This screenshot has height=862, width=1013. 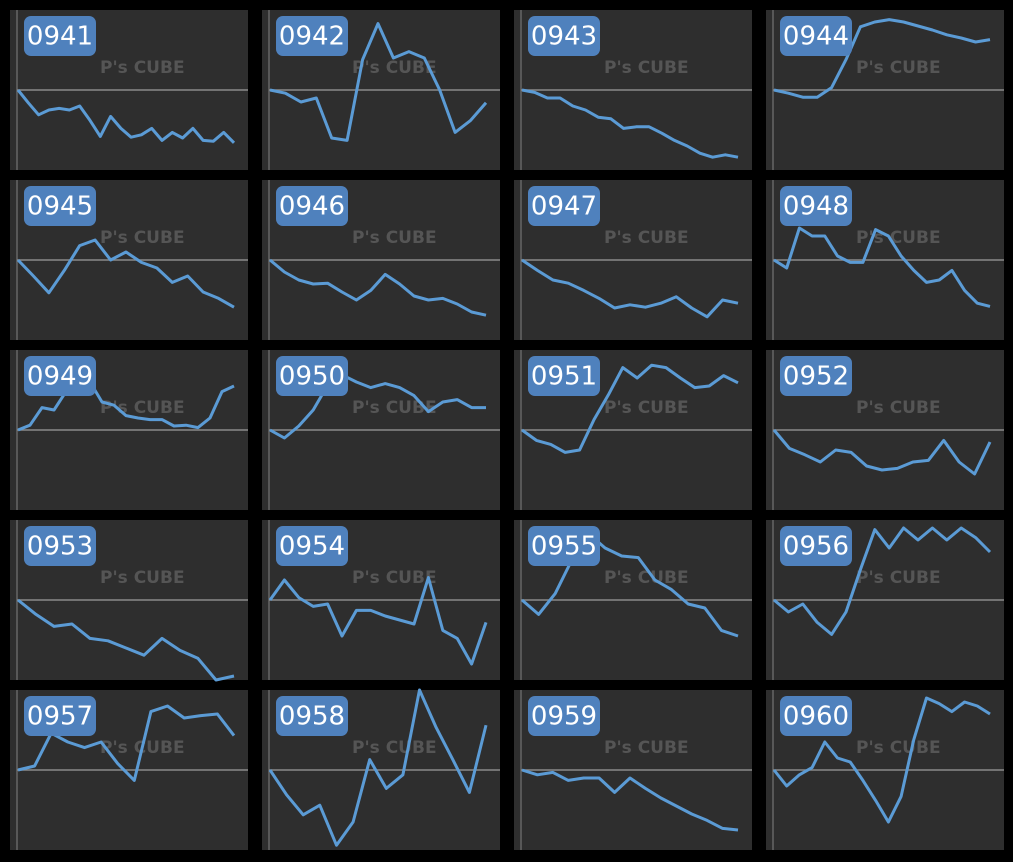 I want to click on chart-title: 0942, so click(x=312, y=37).